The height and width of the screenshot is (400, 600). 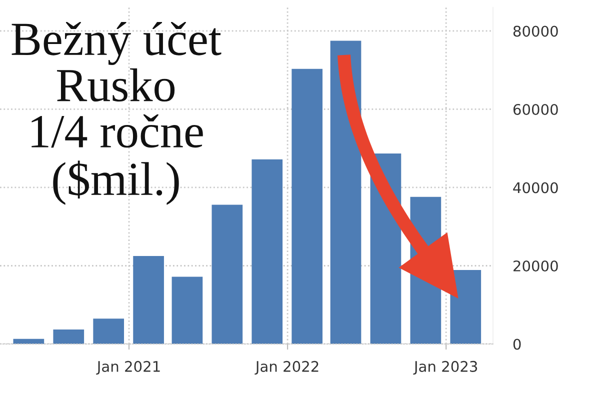 What do you see at coordinates (286, 367) in the screenshot?
I see `x-tick-label: Jan 2022` at bounding box center [286, 367].